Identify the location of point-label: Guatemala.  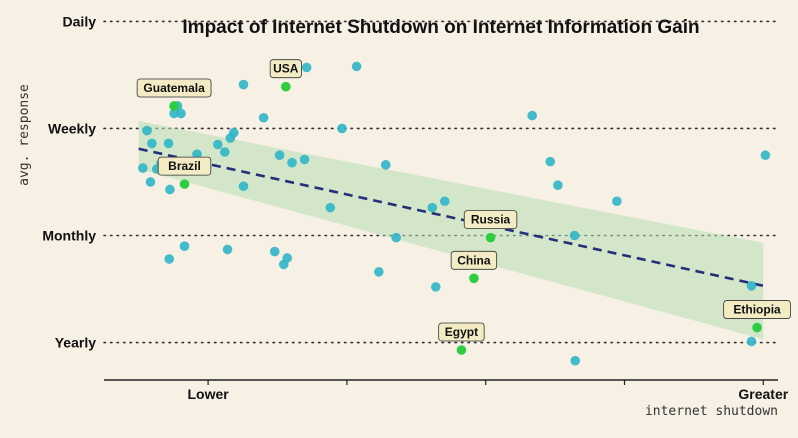
(174, 88).